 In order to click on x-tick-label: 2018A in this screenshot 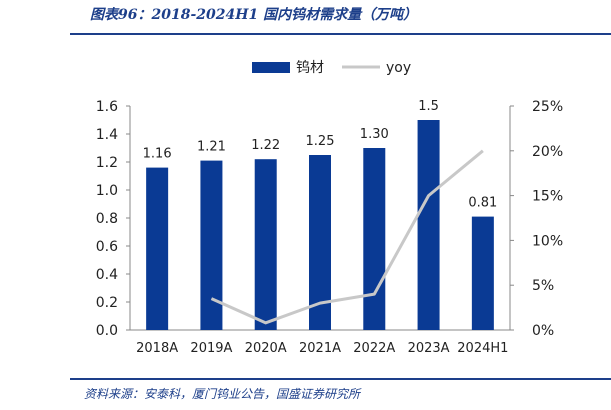, I will do `click(157, 348)`.